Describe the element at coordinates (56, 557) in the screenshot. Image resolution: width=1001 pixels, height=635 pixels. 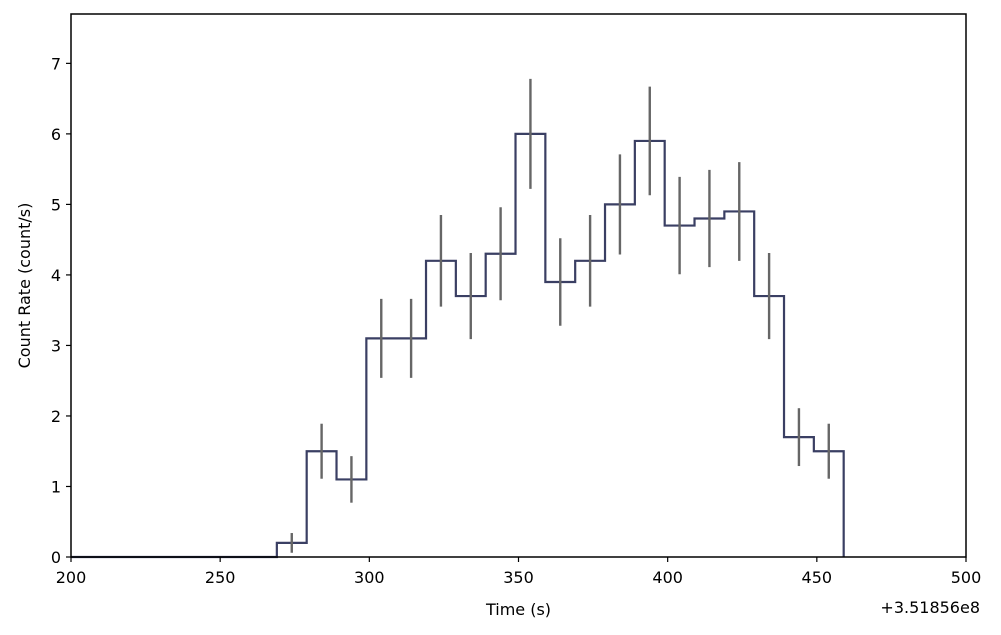
I see `y-tick-label: 0` at that location.